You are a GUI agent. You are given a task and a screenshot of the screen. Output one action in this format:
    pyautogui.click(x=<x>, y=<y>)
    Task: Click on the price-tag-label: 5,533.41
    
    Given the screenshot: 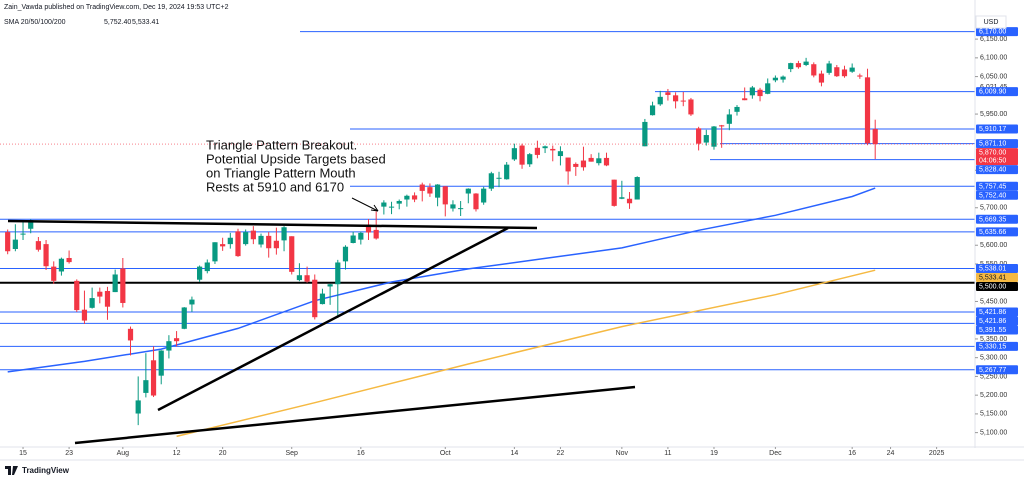 What is the action you would take?
    pyautogui.click(x=992, y=278)
    